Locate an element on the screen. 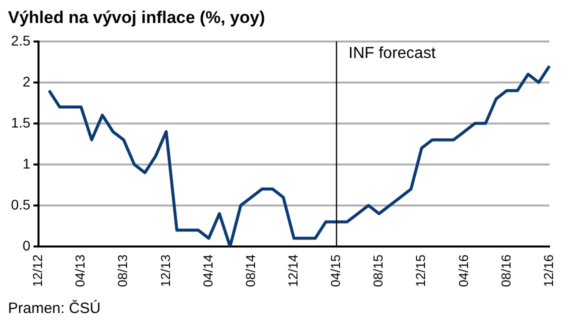 This screenshot has height=323, width=581. ref-line-label: INF forecast is located at coordinates (392, 53).